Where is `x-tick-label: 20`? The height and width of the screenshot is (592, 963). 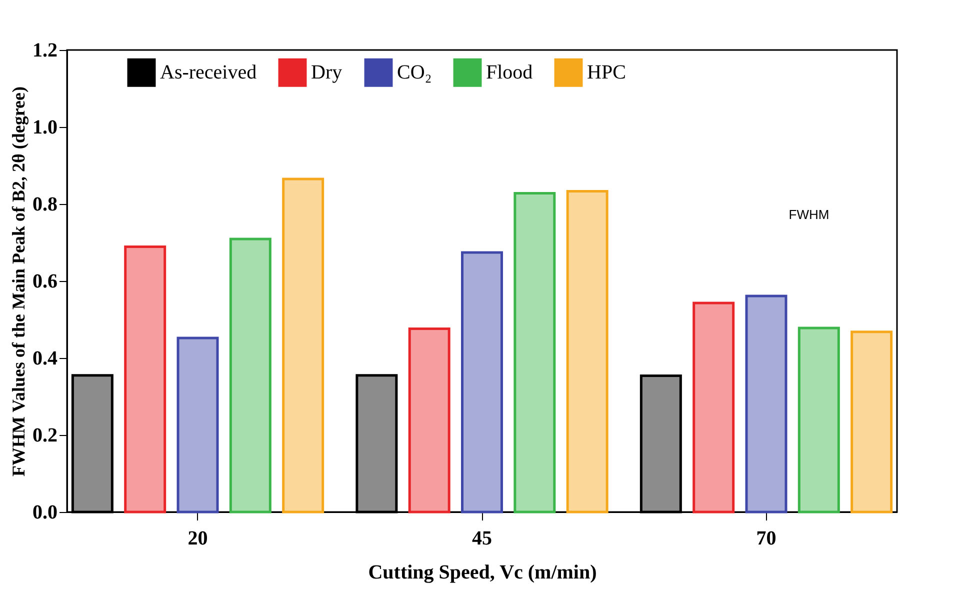 x-tick-label: 20 is located at coordinates (198, 539).